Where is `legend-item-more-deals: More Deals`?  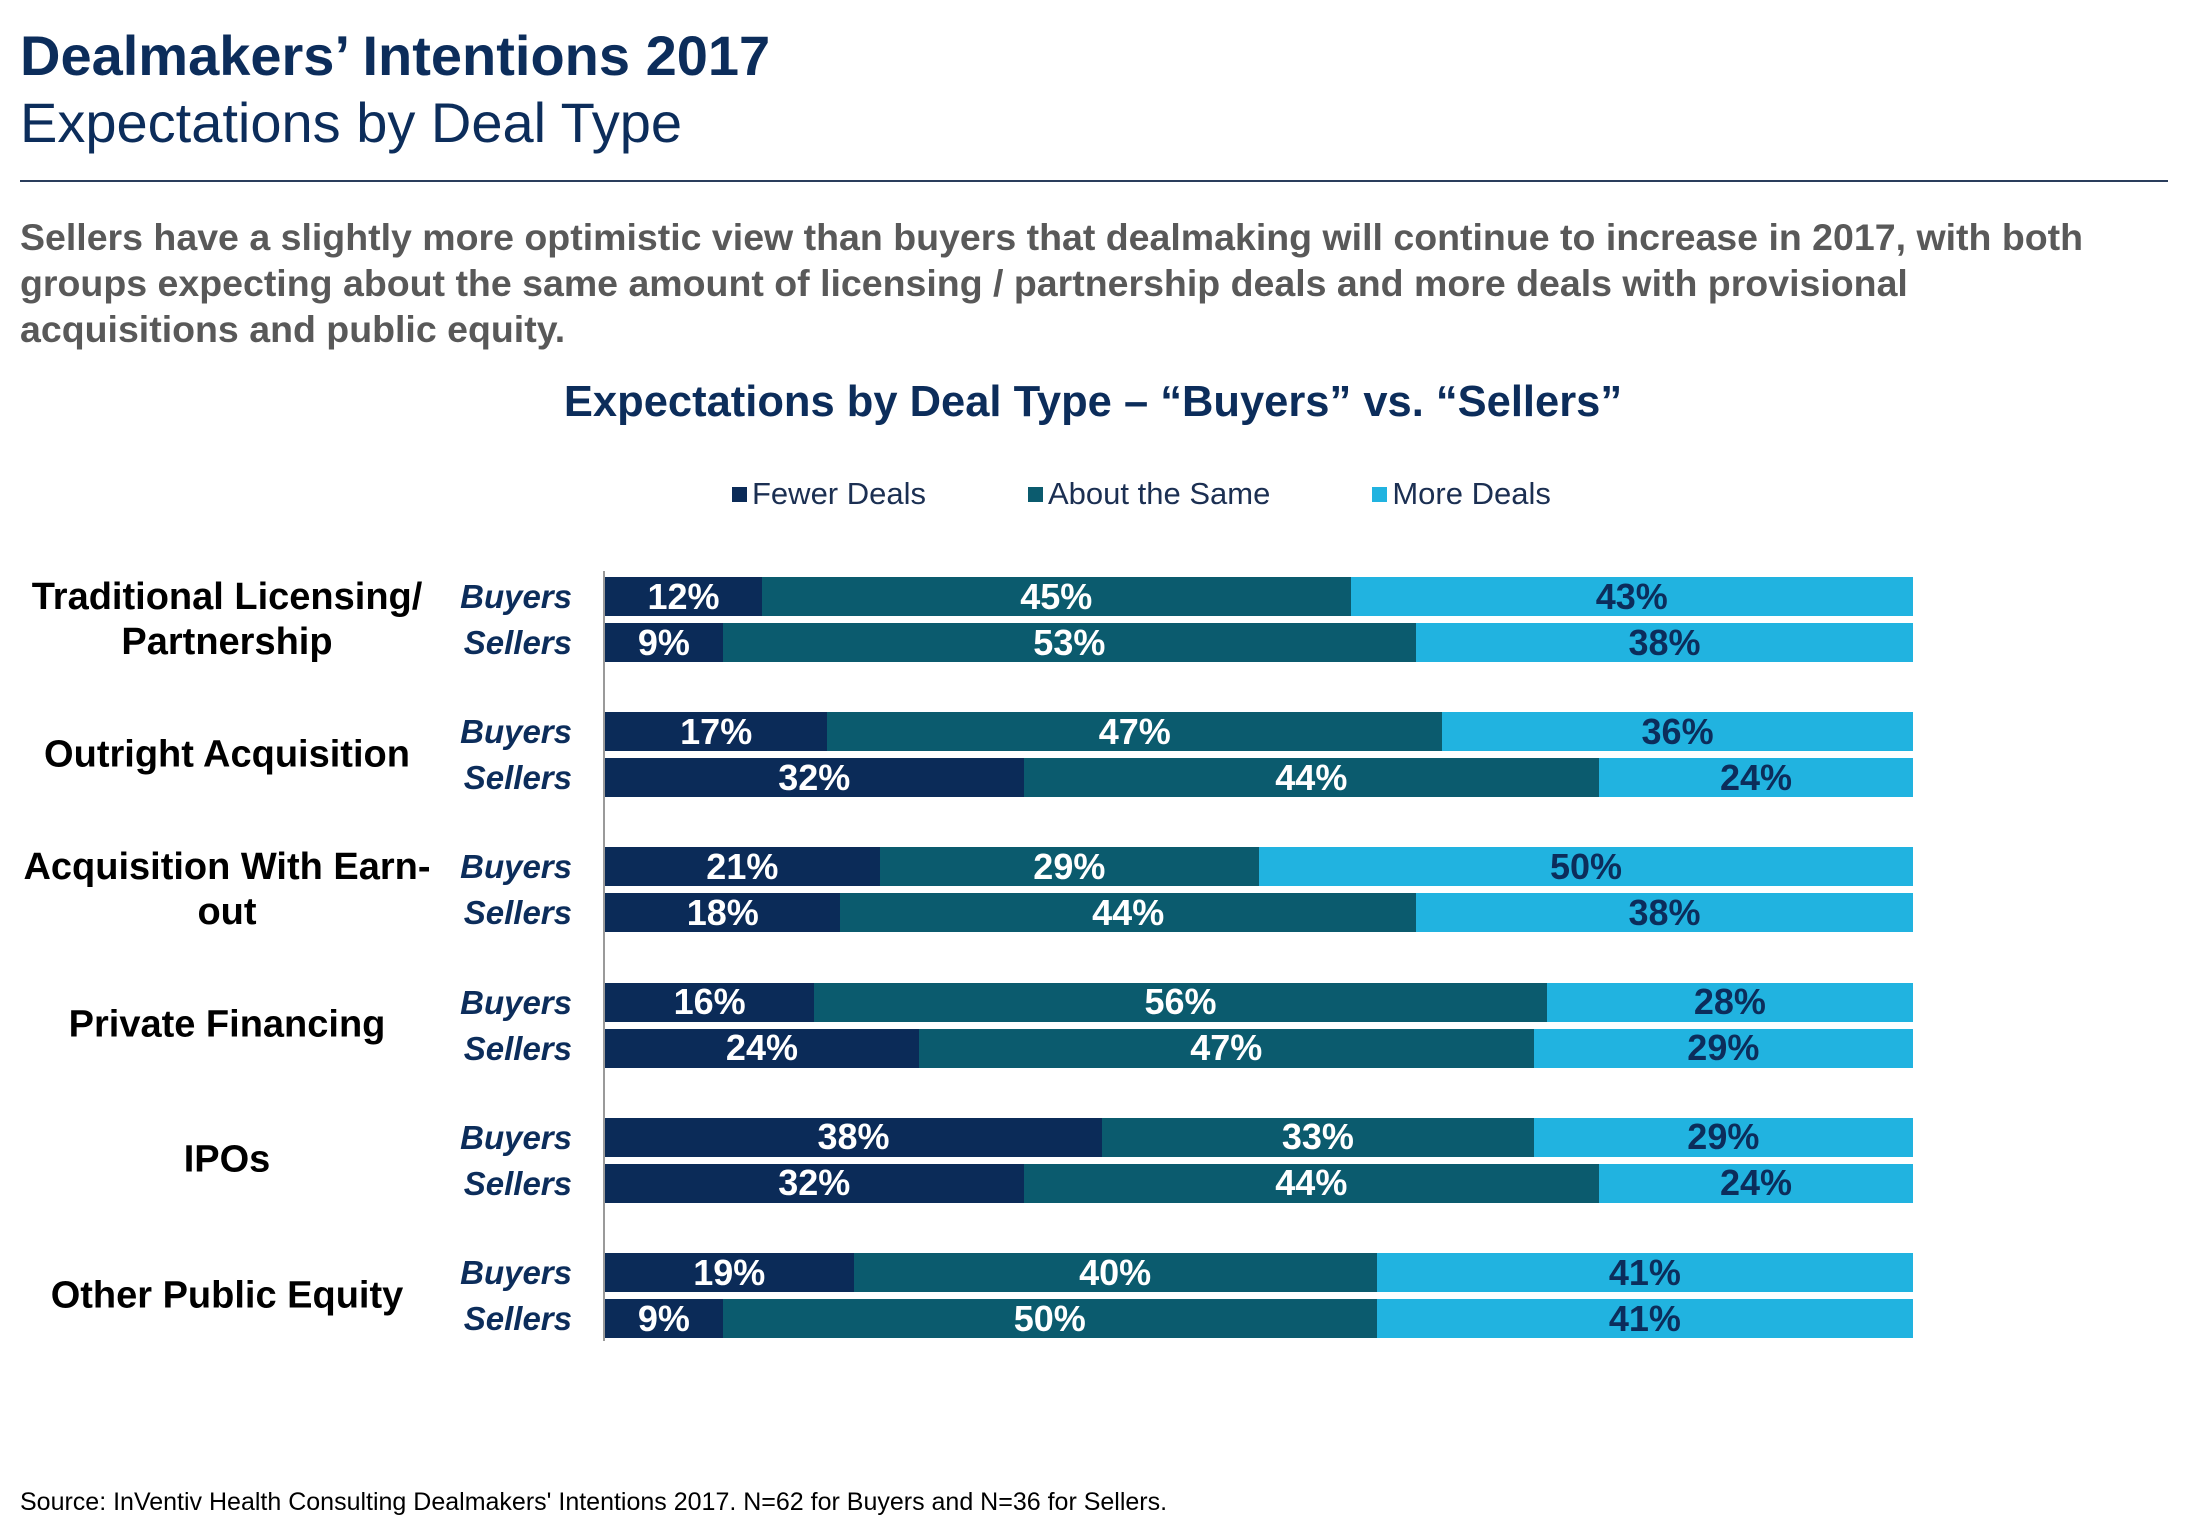 legend-item-more-deals: More Deals is located at coordinates (1461, 494).